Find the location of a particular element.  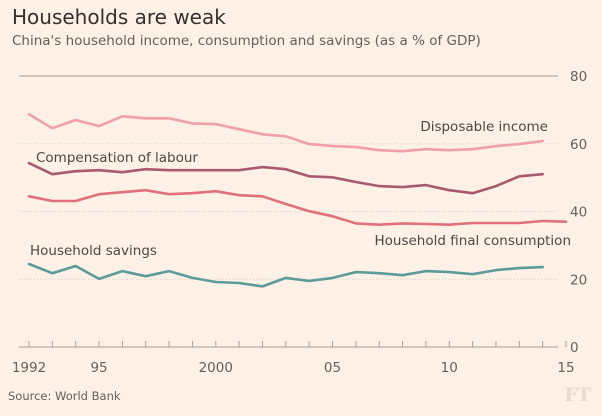

series-label-compensation-of-labour: Compensation of labour is located at coordinates (117, 158).